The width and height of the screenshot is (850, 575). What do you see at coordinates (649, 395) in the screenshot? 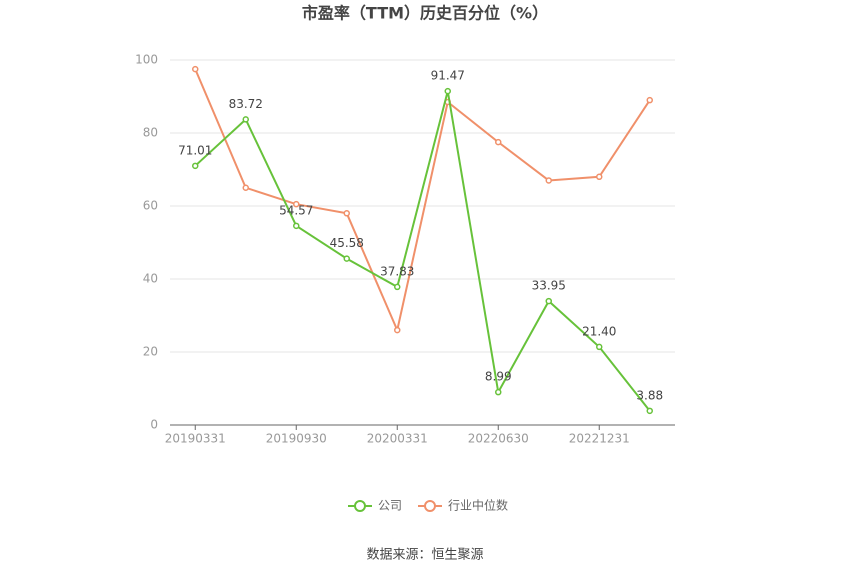
I see `data-label: 3.88` at bounding box center [649, 395].